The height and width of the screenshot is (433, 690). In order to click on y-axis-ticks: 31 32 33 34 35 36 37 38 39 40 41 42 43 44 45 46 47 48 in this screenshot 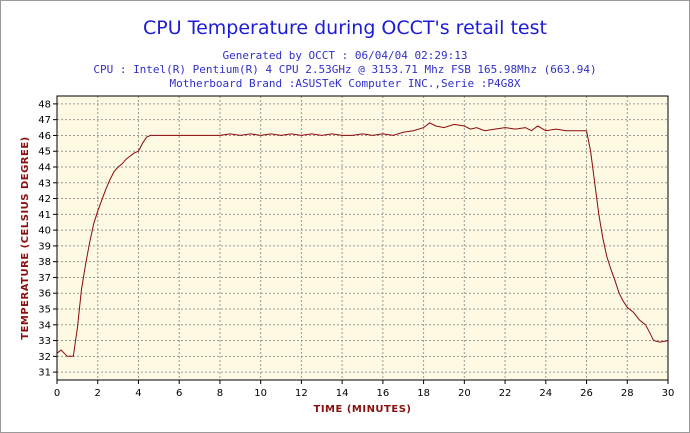, I will do `click(47, 239)`.